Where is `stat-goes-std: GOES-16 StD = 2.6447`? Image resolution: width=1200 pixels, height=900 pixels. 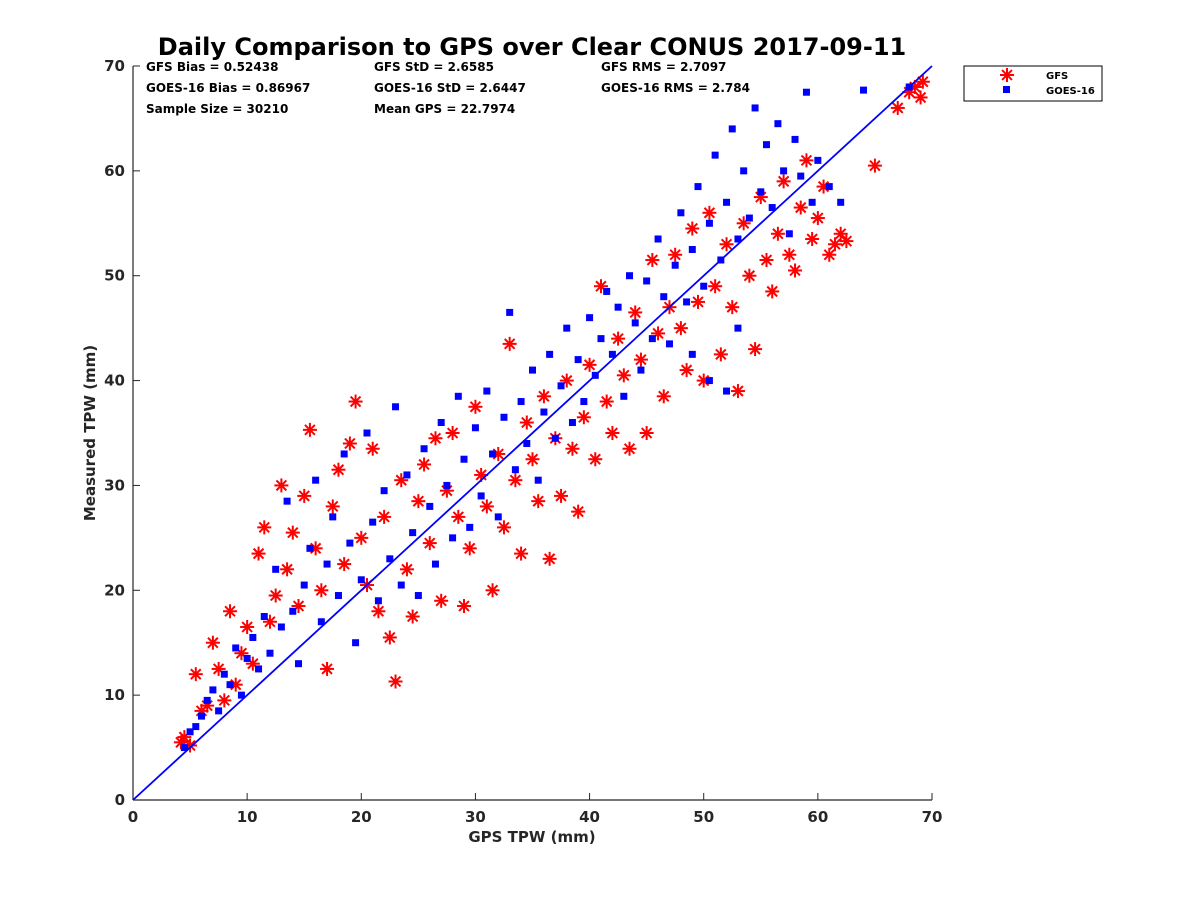 stat-goes-std: GOES-16 StD = 2.6447 is located at coordinates (450, 88).